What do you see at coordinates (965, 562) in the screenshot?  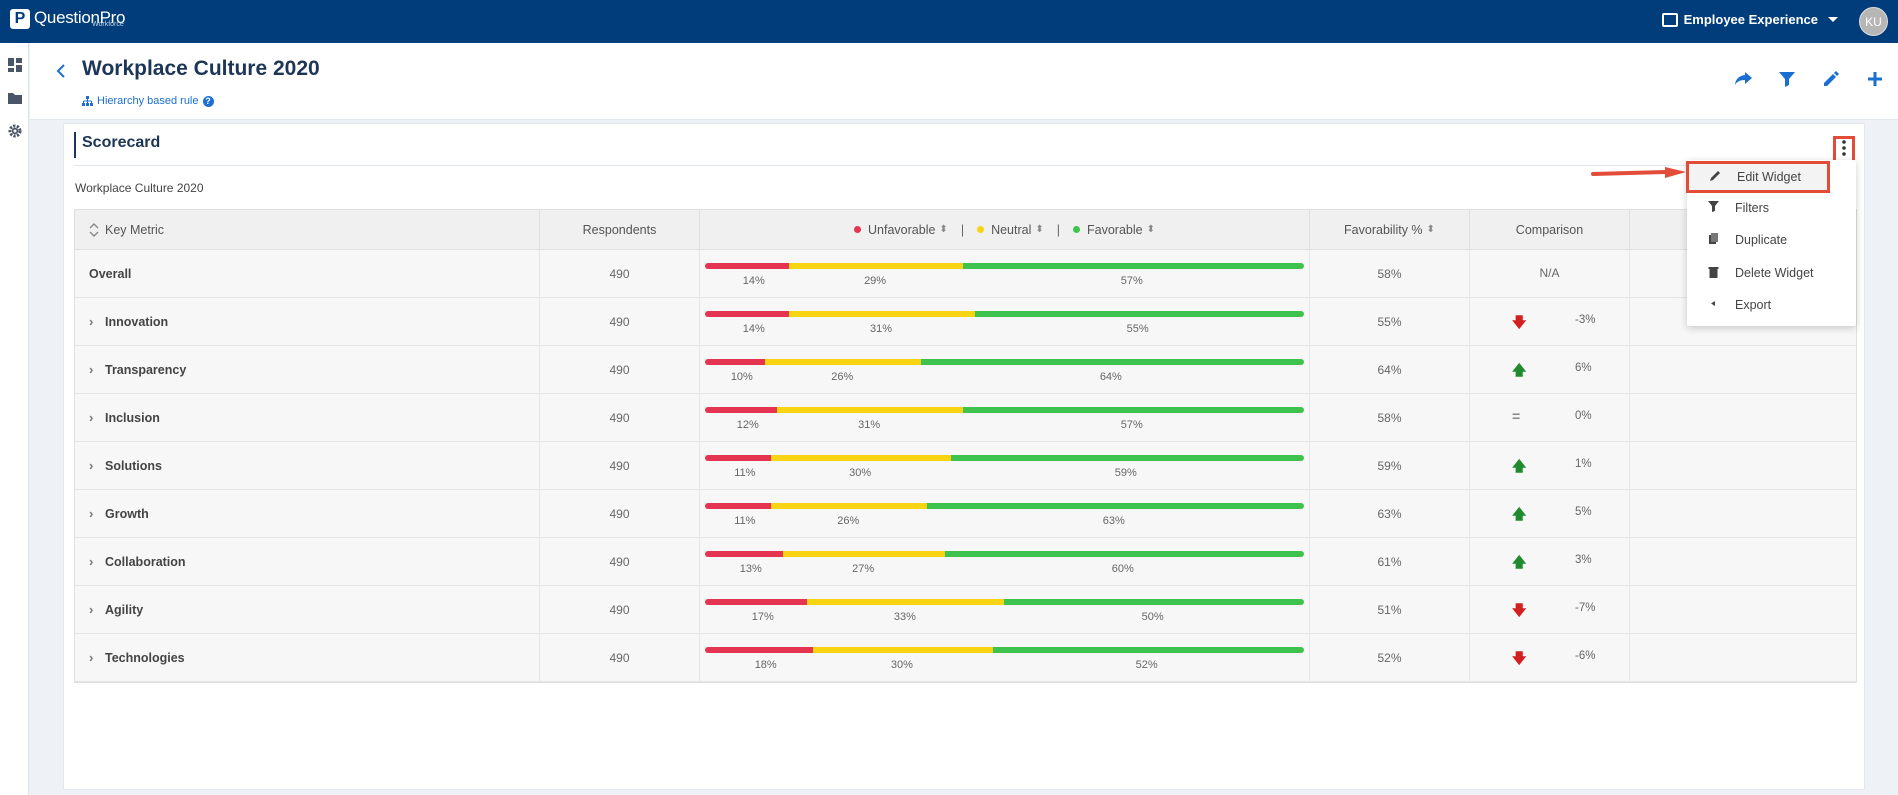 I see `table-row: › Collaboration 490 13% 27% 60% 61% 🡅 3%` at bounding box center [965, 562].